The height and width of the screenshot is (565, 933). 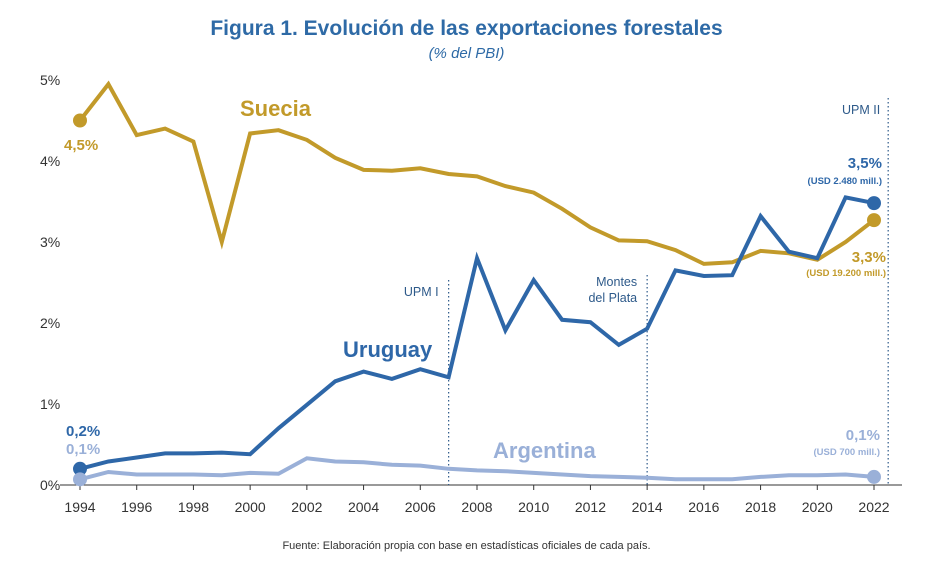 I want to click on x-tick-label: 2004, so click(x=363, y=507).